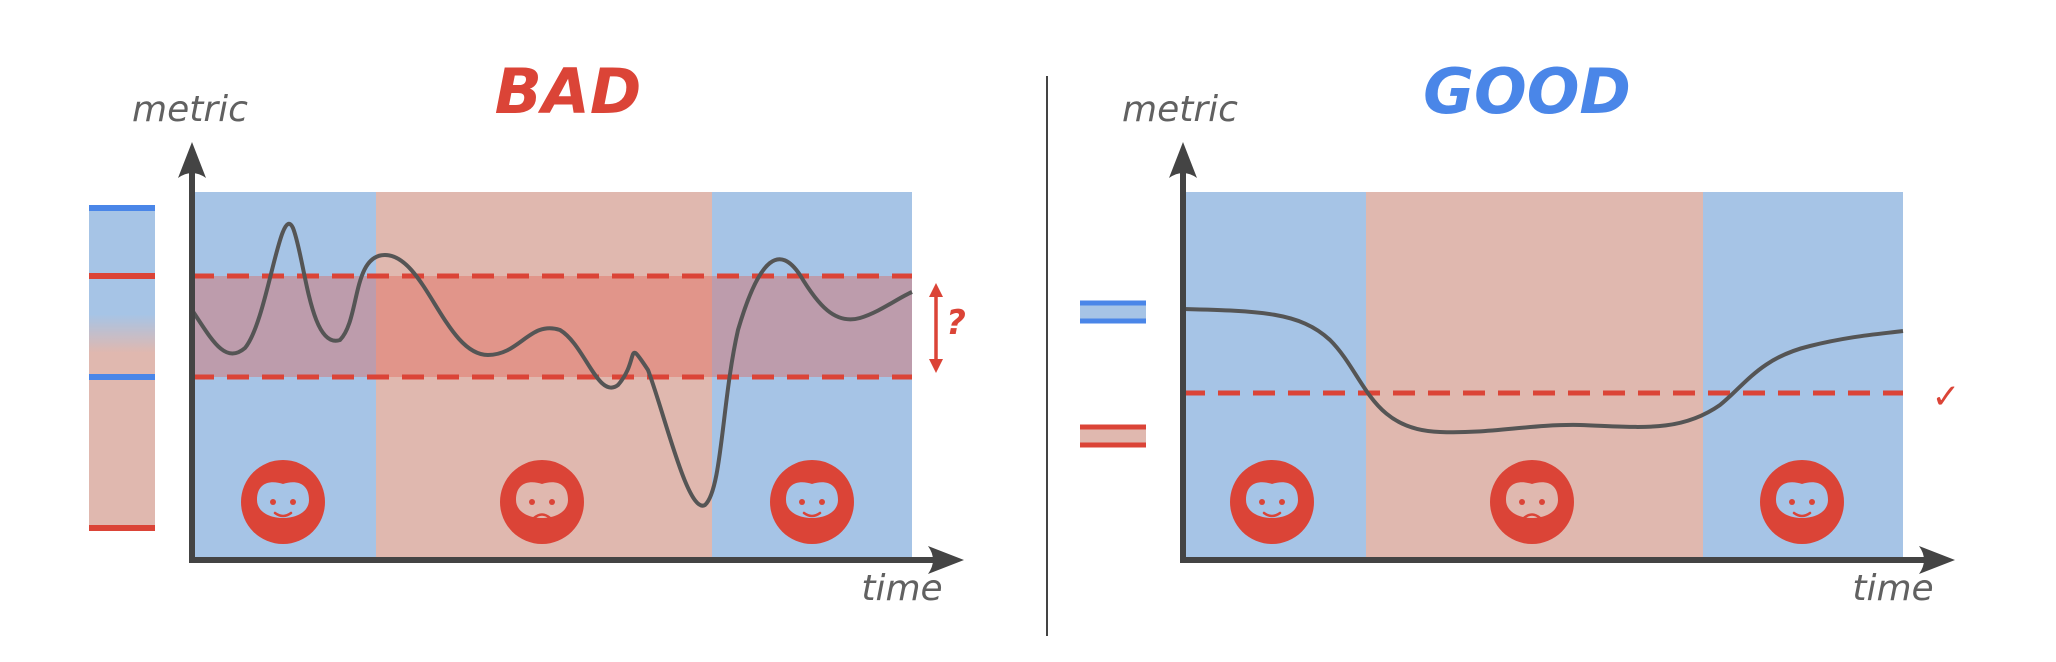 The image size is (2056, 662). What do you see at coordinates (1113, 312) in the screenshot?
I see `legend-happy-swatch` at bounding box center [1113, 312].